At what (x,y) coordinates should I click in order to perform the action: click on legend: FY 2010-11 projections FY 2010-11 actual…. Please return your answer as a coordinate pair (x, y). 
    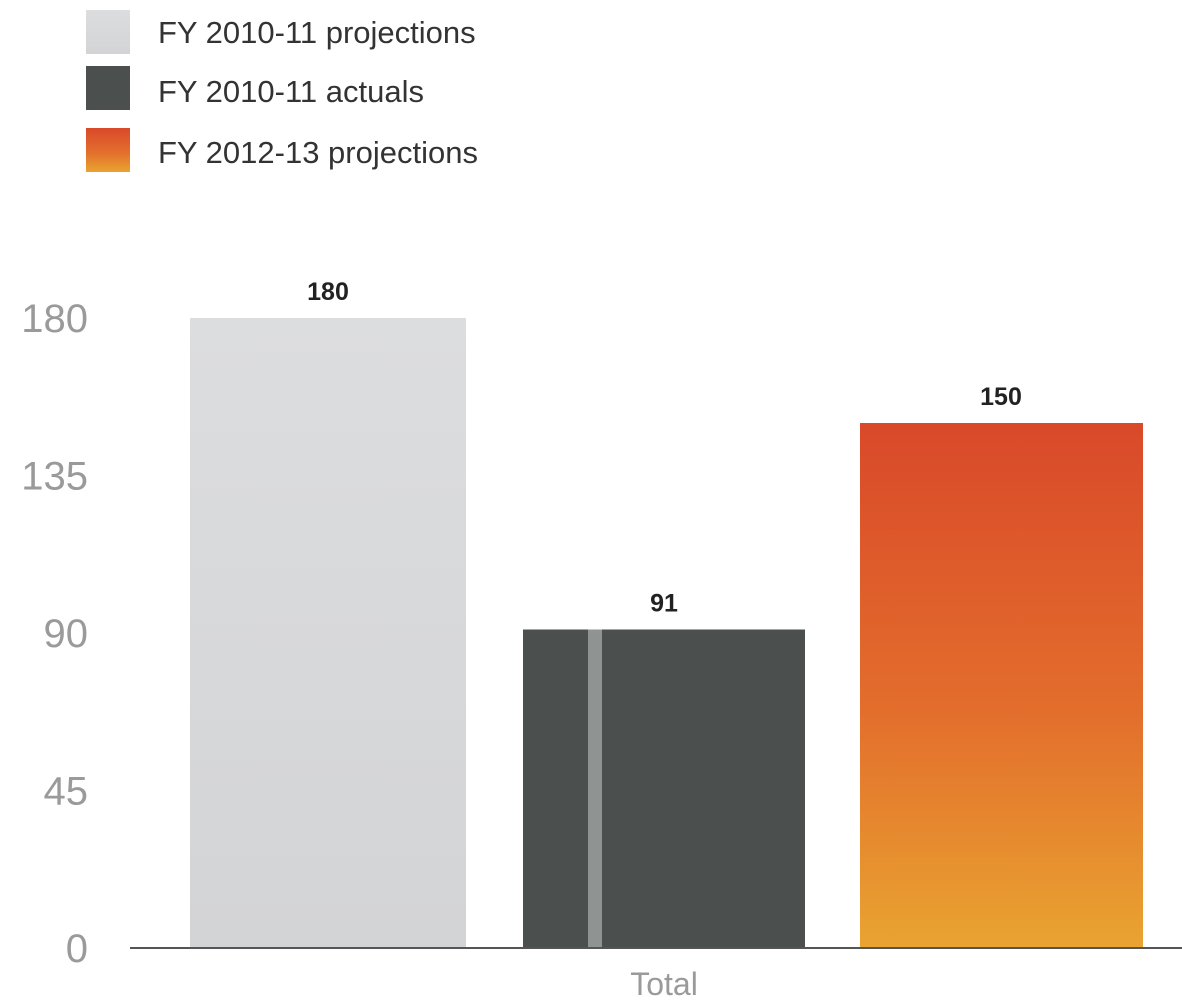
    Looking at the image, I should click on (282, 91).